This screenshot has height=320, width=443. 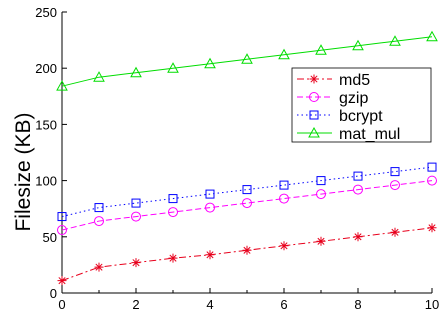 What do you see at coordinates (283, 304) in the screenshot?
I see `x-tick-label: 6` at bounding box center [283, 304].